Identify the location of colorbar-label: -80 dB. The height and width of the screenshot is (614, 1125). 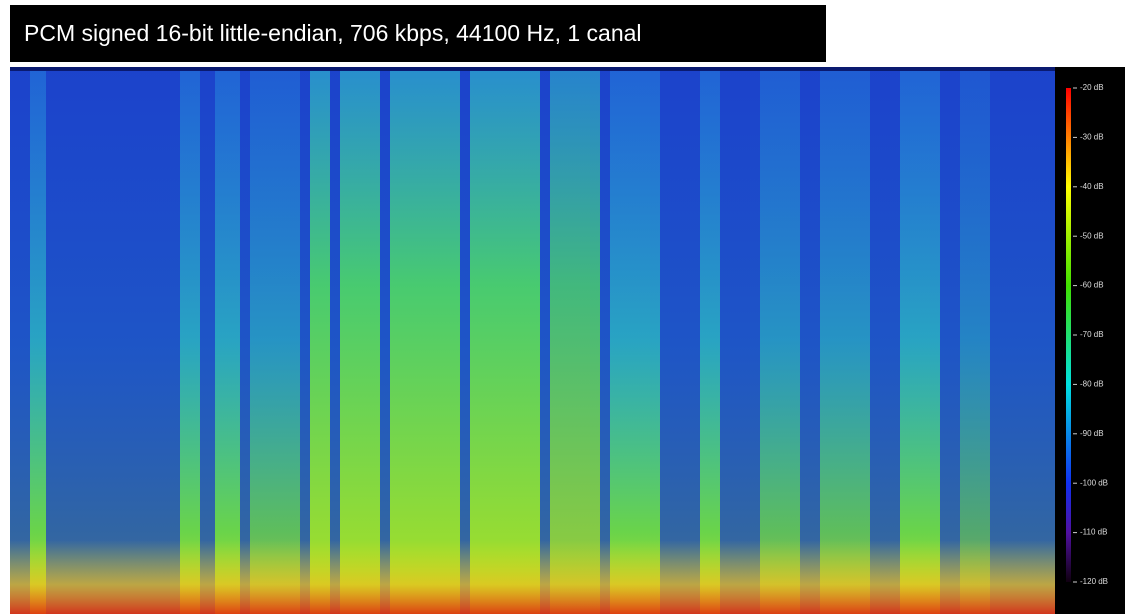
(1092, 384).